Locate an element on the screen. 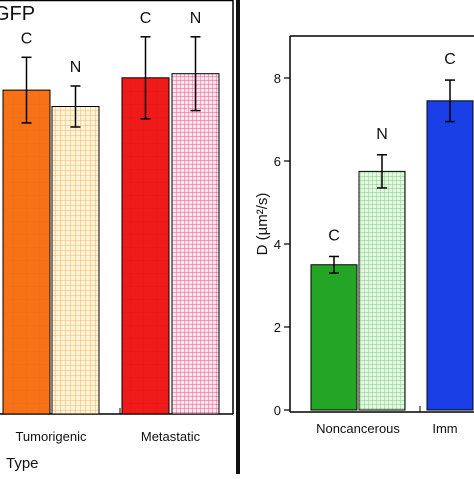 This screenshot has width=474, height=479. y-tick-label-2: 2 is located at coordinates (277, 327).